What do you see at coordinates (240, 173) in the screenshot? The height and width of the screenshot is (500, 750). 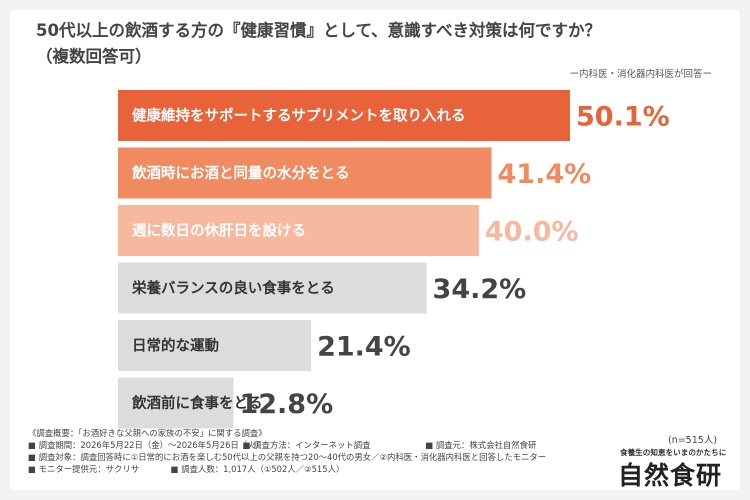 I see `category-label: 飲酒時にお酒と同量の水分をとる` at bounding box center [240, 173].